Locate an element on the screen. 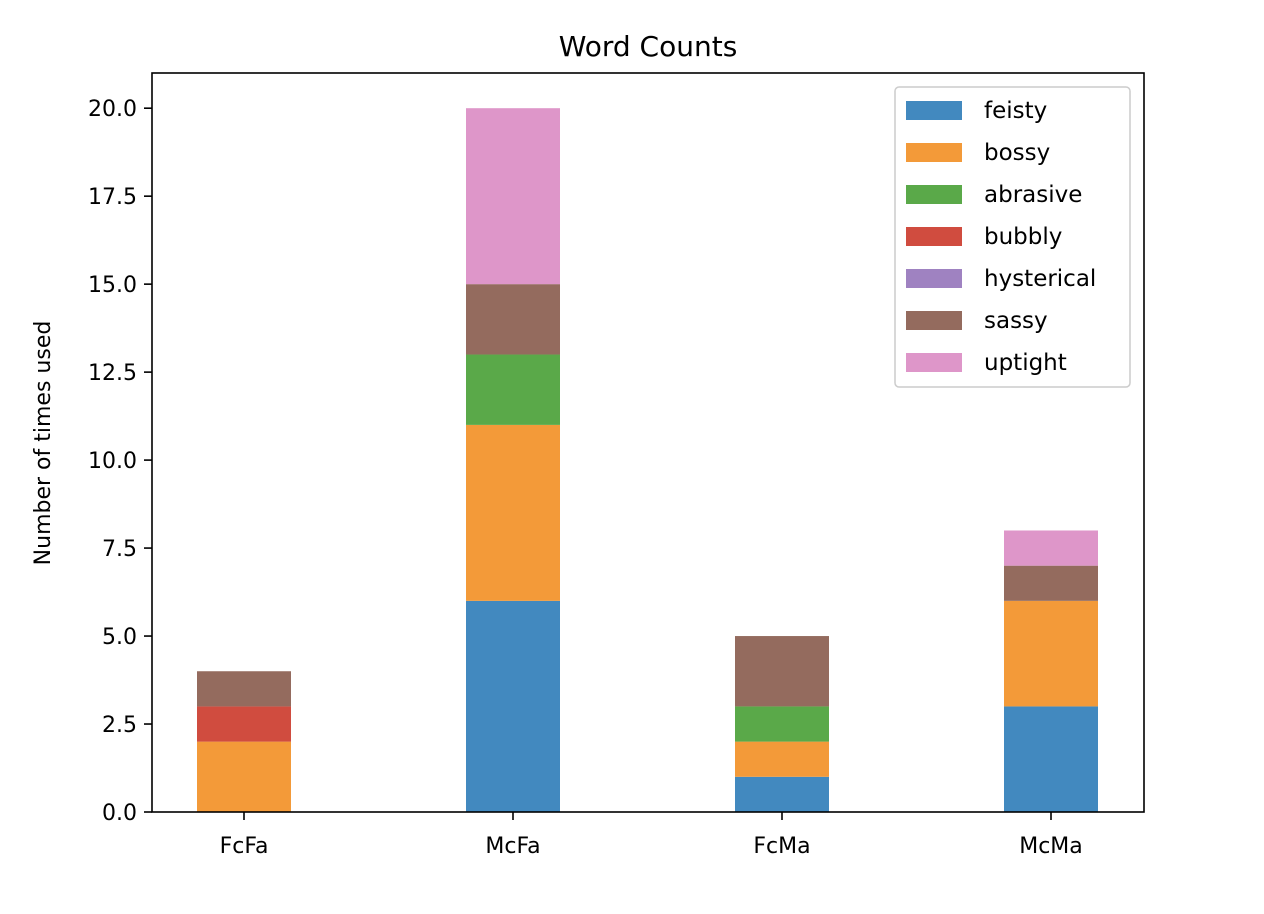 The width and height of the screenshot is (1264, 914). y-axis-label: Number of times used is located at coordinates (43, 443).